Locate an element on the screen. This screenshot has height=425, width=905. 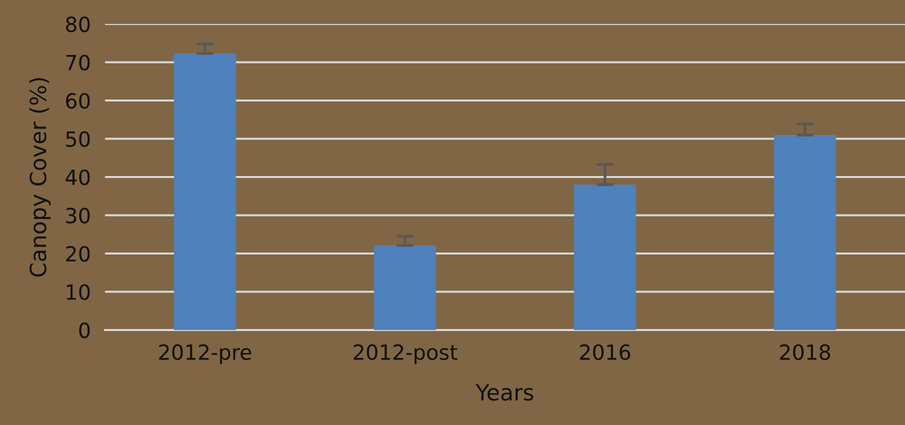
y-tick-label: 10 is located at coordinates (78, 292).